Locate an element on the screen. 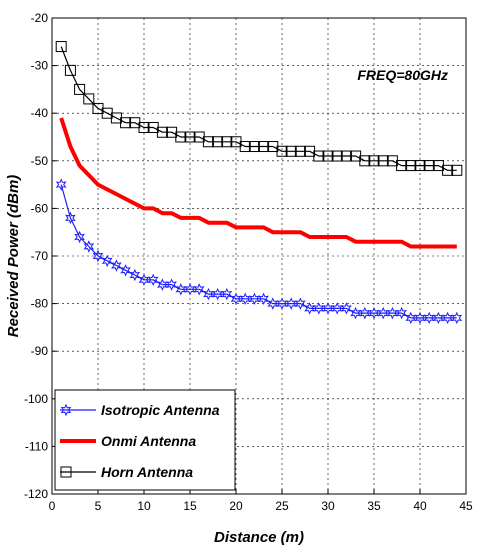  y-tick-label: -100 is located at coordinates (36, 399).